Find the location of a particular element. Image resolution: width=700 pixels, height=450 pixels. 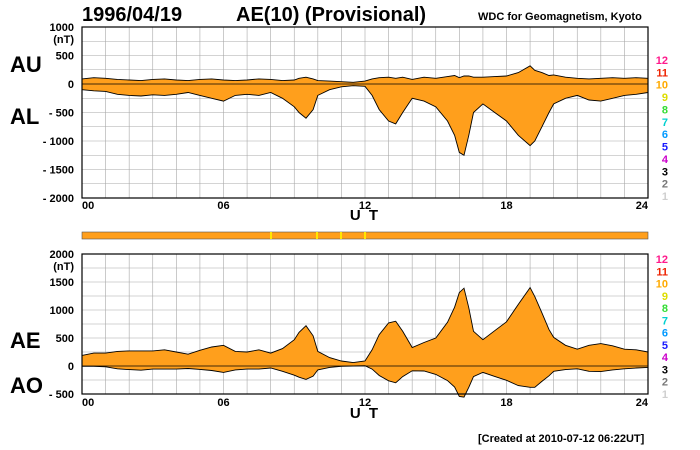

series-line-ao is located at coordinates (365, 381).